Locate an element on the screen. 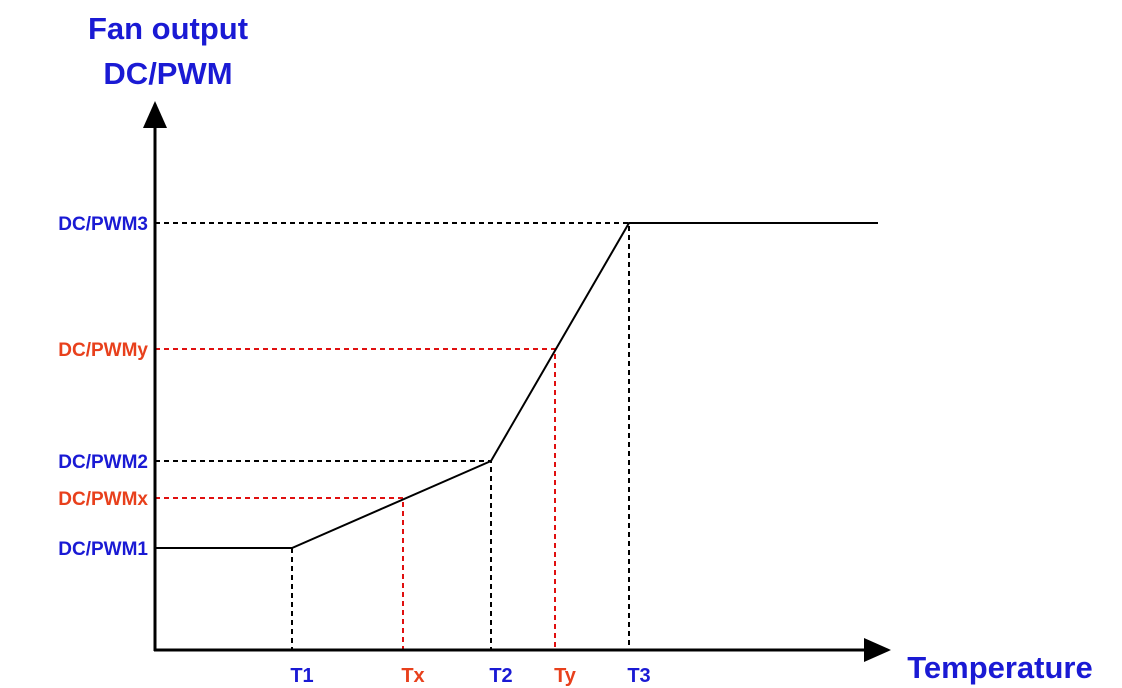 The height and width of the screenshot is (688, 1122). x-label: T1 is located at coordinates (301, 676).